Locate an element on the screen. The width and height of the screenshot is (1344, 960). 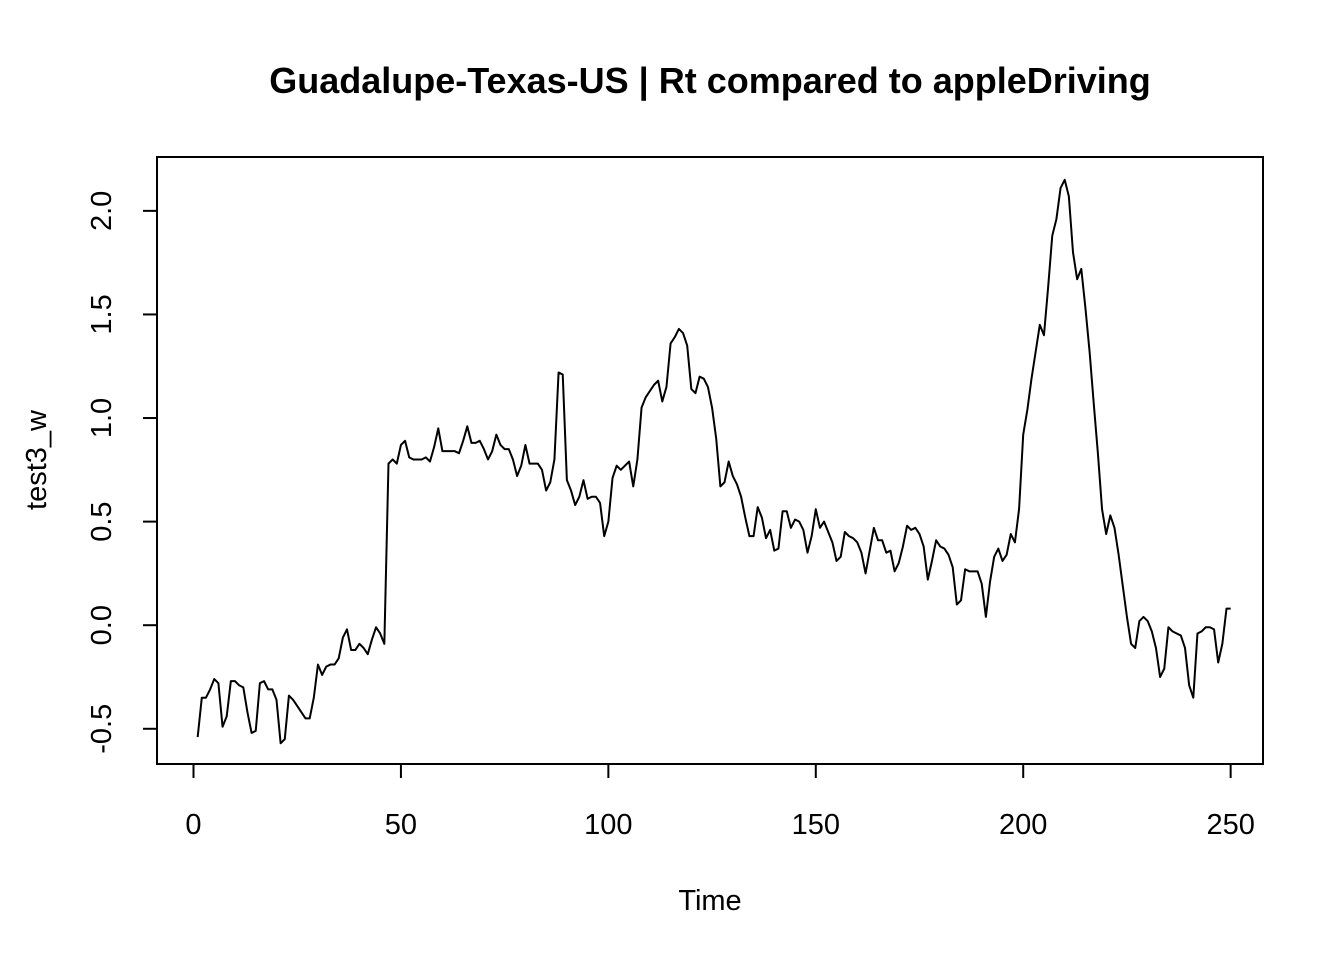
y-tick-label: 2.0 is located at coordinates (102, 211).